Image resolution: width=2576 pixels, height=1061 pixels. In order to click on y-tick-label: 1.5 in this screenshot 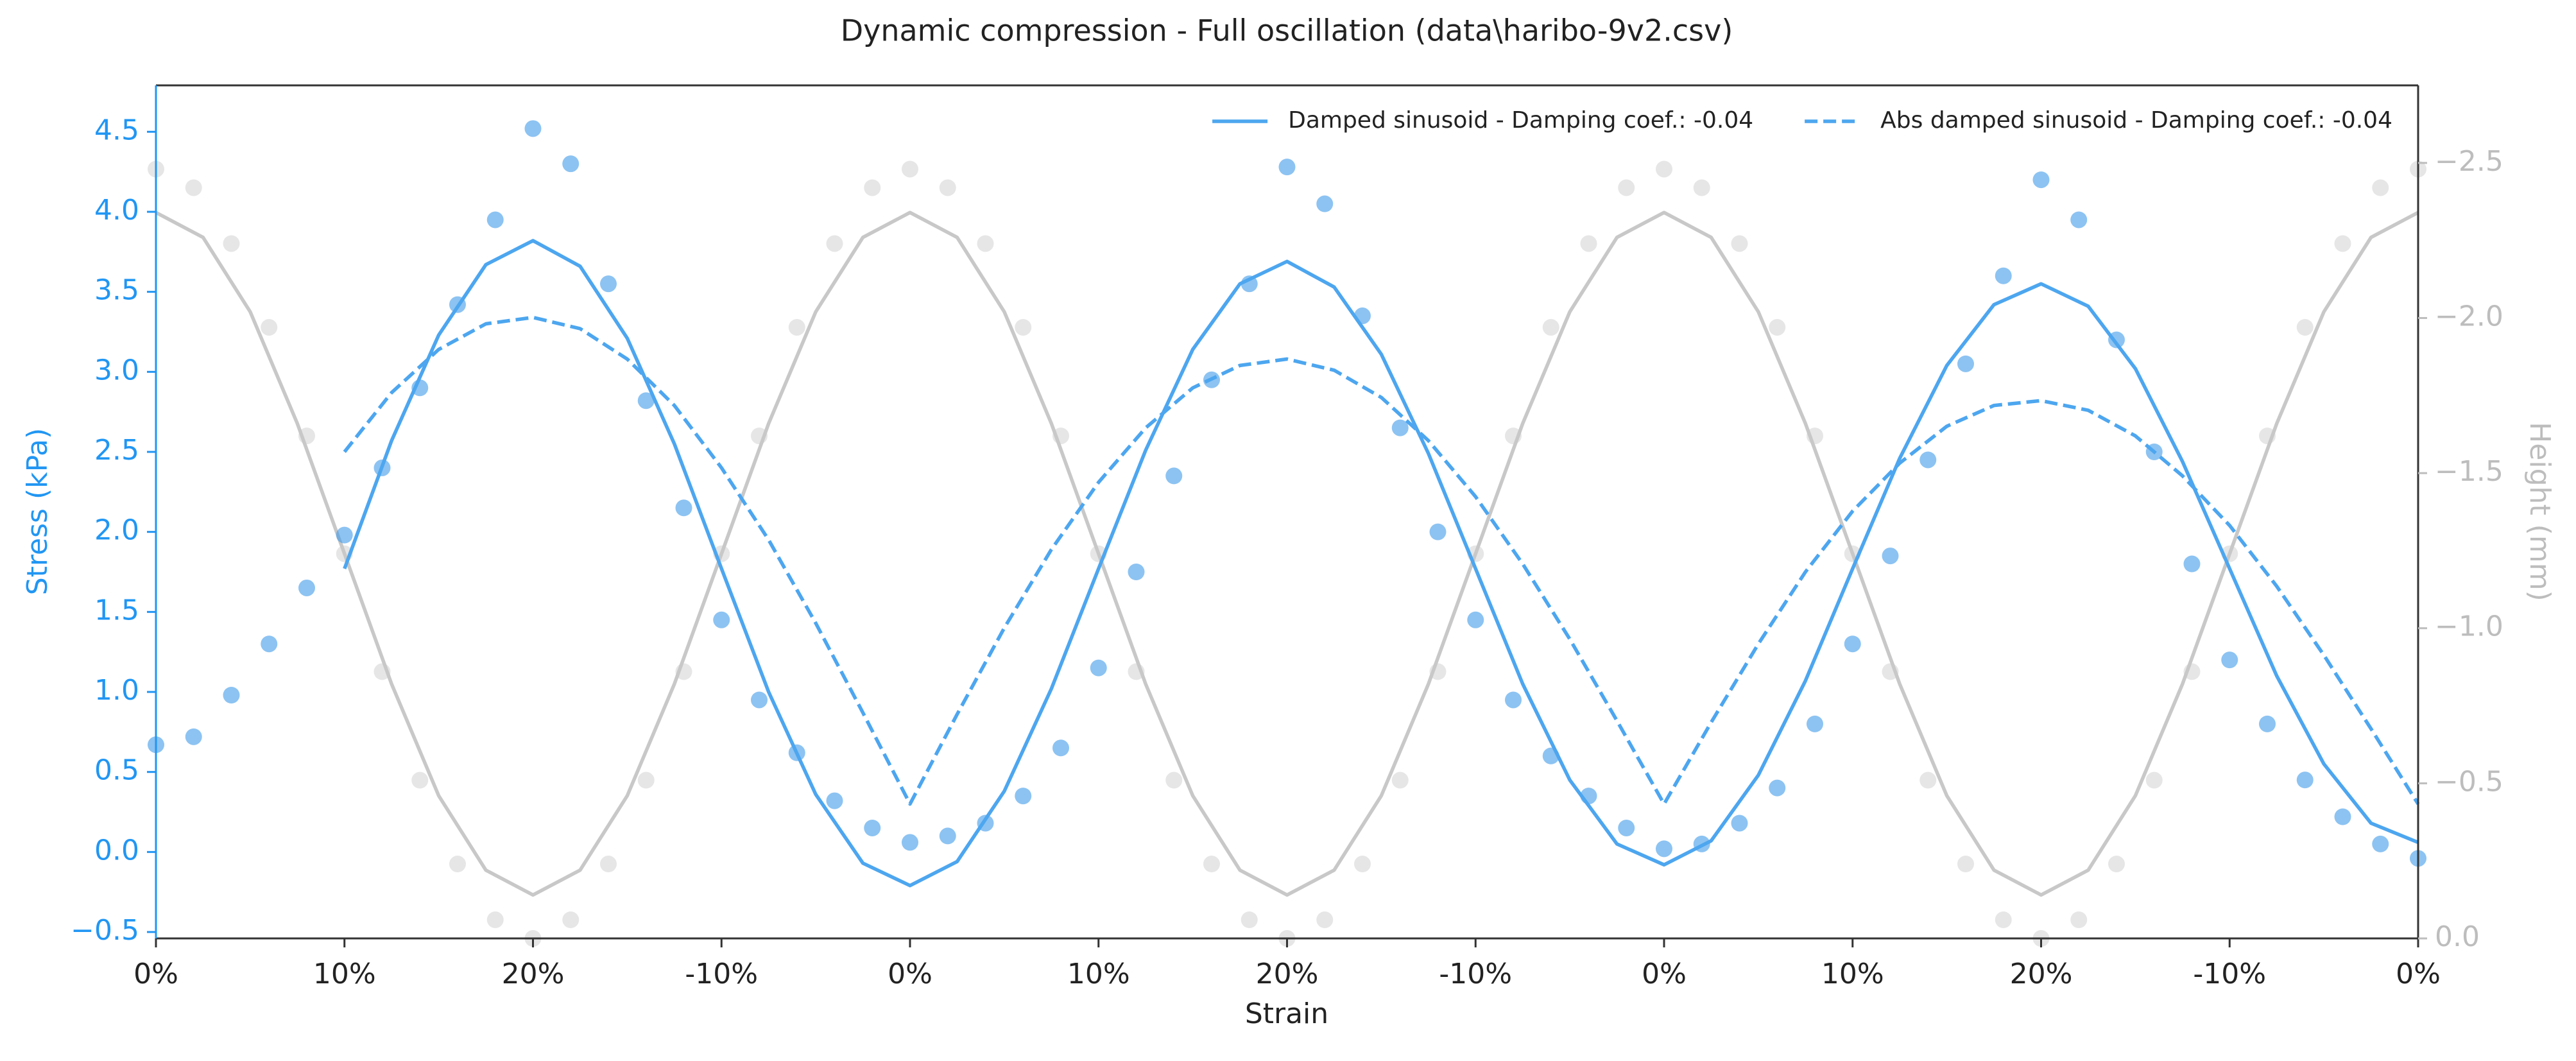, I will do `click(116, 610)`.